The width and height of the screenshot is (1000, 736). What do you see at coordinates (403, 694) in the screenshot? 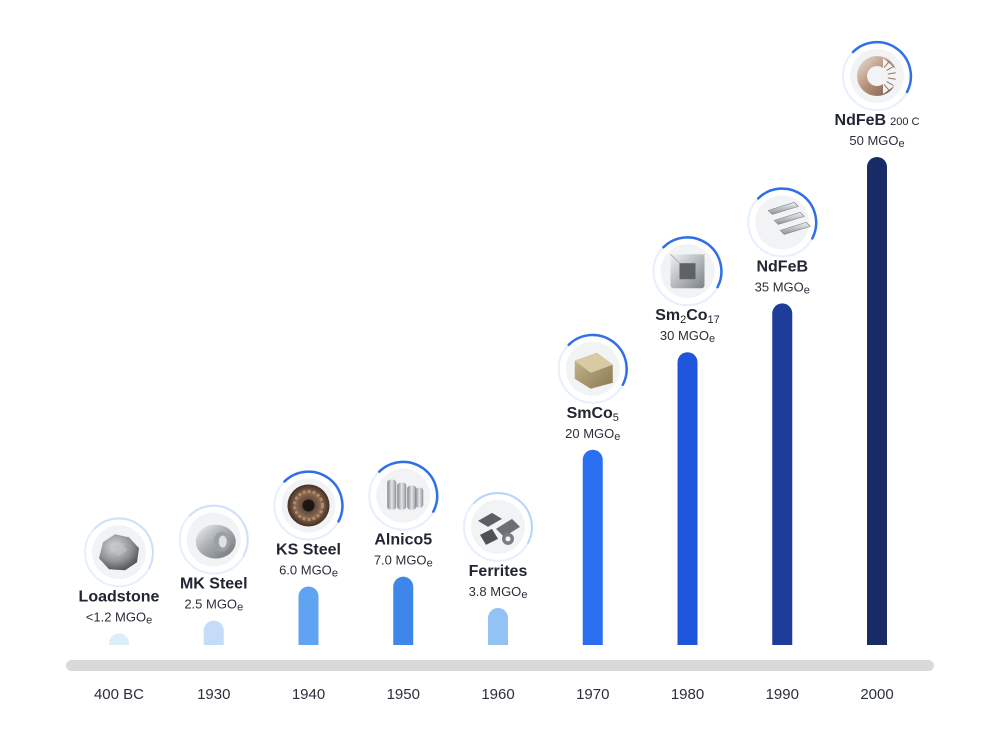
I see `x-tick-label: 1950` at bounding box center [403, 694].